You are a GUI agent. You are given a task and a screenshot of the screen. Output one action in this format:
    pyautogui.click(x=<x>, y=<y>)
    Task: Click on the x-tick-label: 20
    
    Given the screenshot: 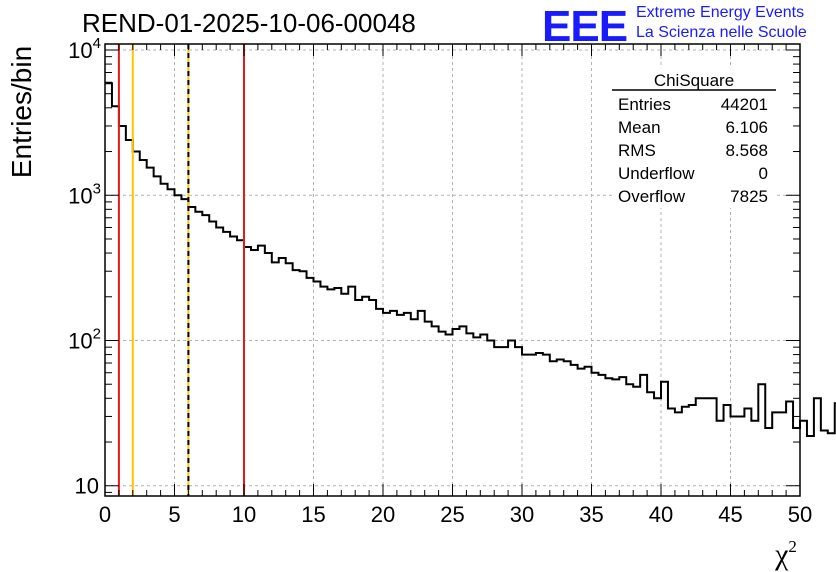 What is the action you would take?
    pyautogui.click(x=383, y=514)
    